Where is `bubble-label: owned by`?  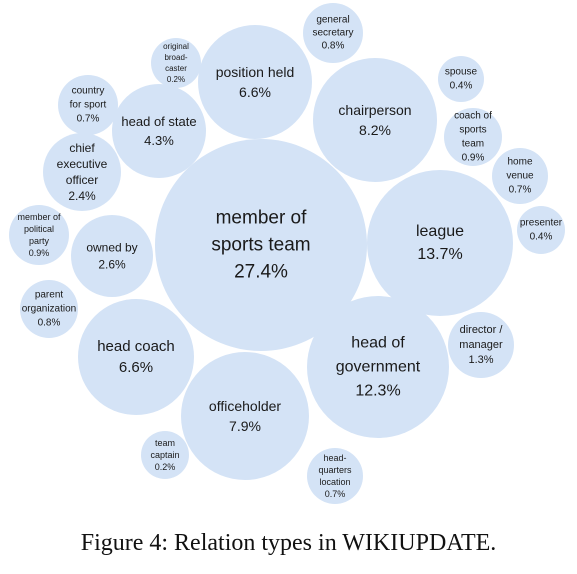 bubble-label: owned by is located at coordinates (111, 248).